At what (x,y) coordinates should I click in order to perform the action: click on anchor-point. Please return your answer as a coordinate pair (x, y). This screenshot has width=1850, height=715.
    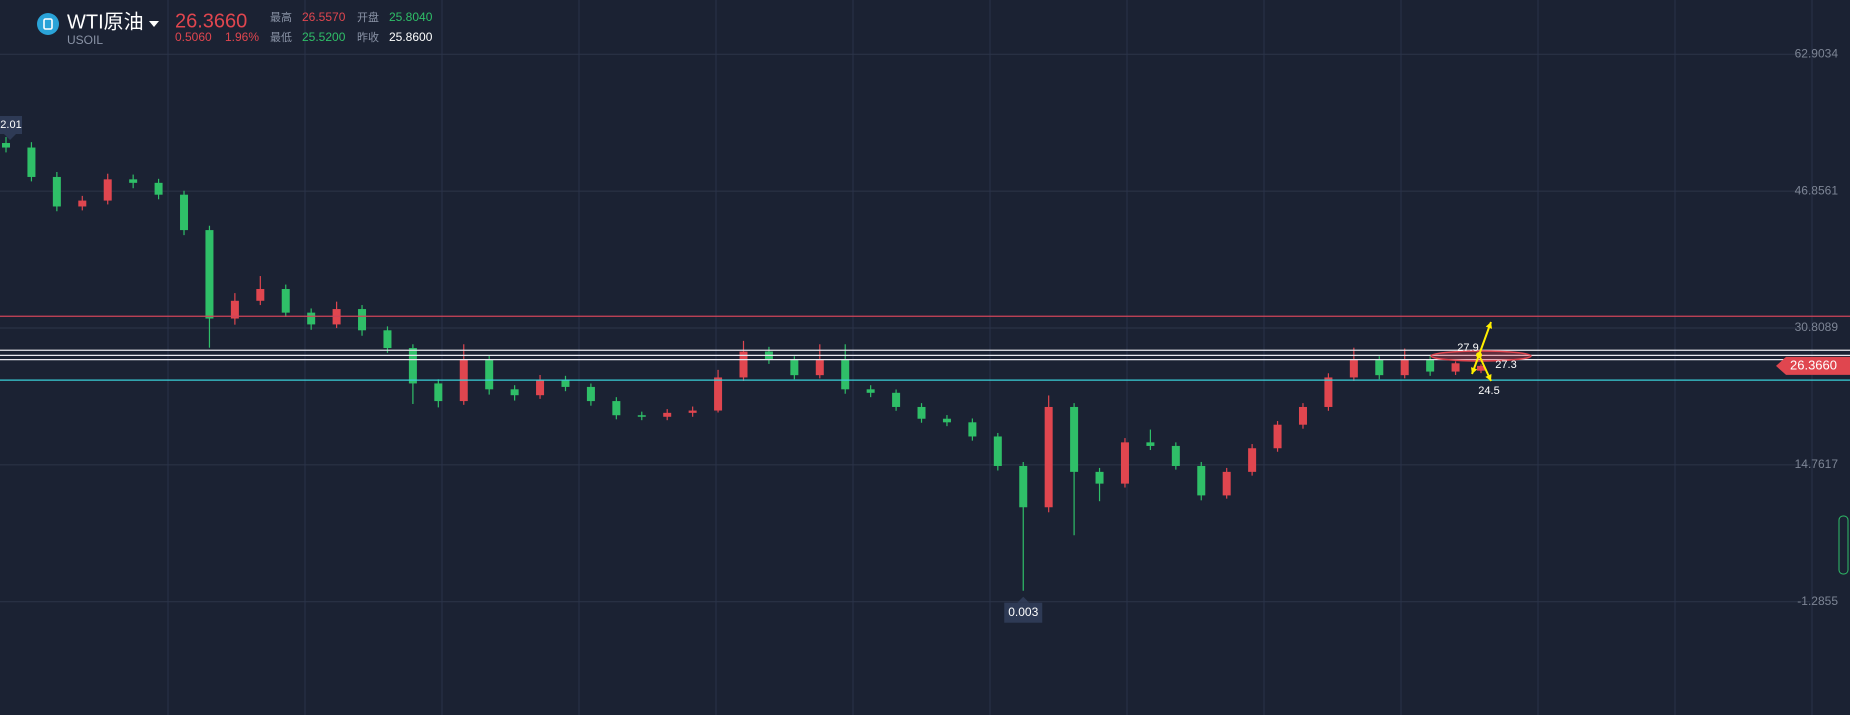
    Looking at the image, I should click on (1479, 355).